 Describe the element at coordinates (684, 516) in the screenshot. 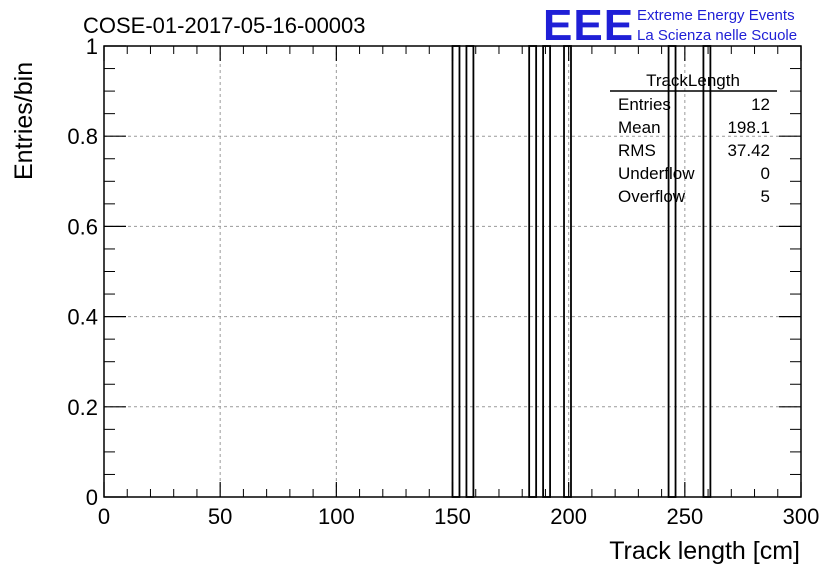

I see `x-tick-label: 250` at that location.